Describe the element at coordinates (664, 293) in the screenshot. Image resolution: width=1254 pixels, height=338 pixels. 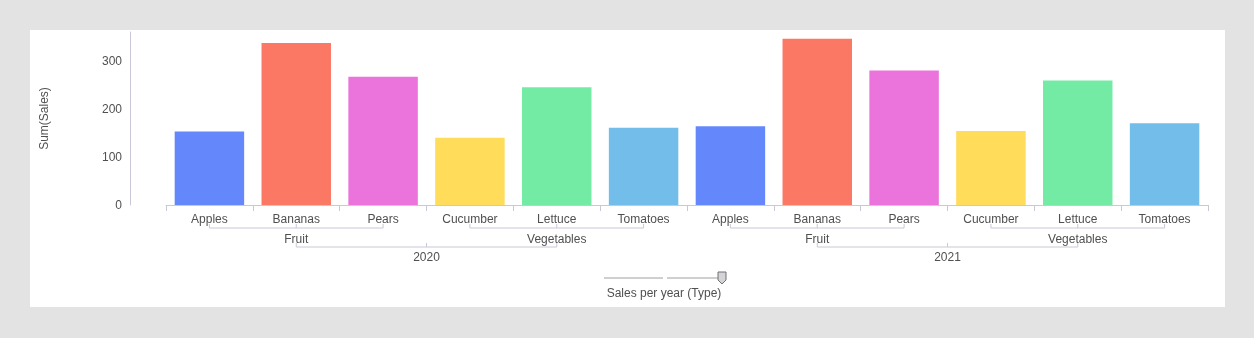
I see `x-axis-title: Sales per year (Type)` at that location.